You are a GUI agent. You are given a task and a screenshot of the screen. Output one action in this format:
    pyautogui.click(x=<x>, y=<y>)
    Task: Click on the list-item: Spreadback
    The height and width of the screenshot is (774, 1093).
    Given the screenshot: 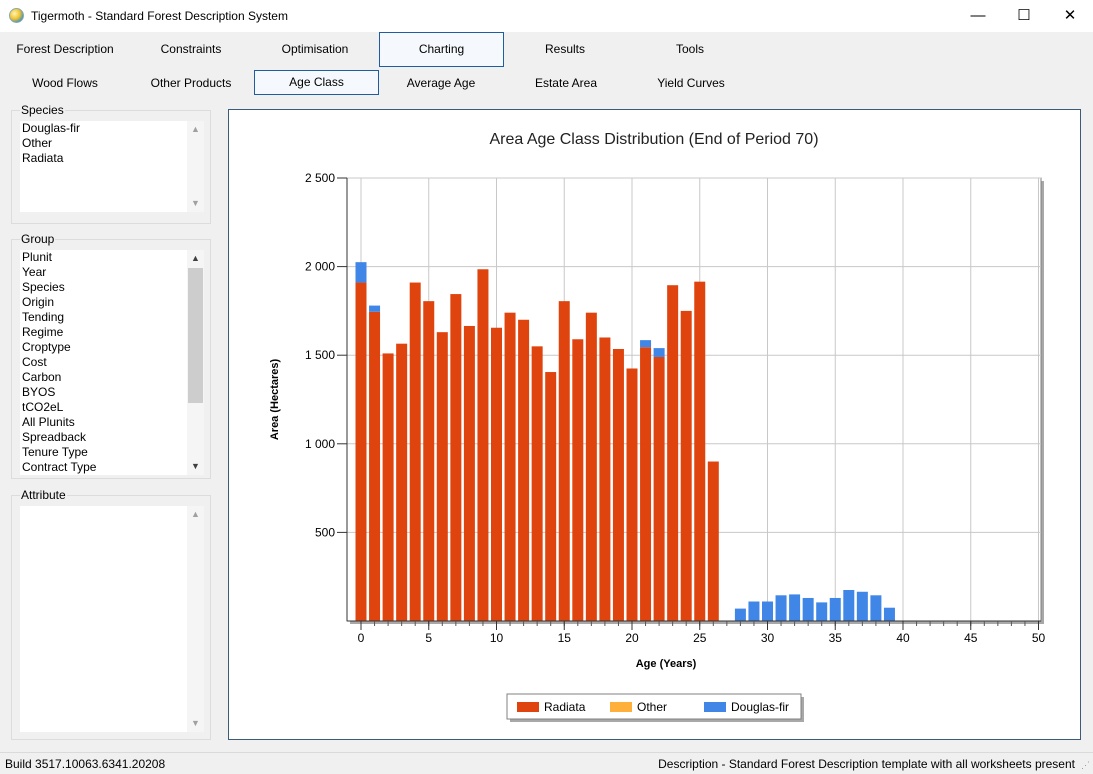 What is the action you would take?
    pyautogui.click(x=54, y=437)
    